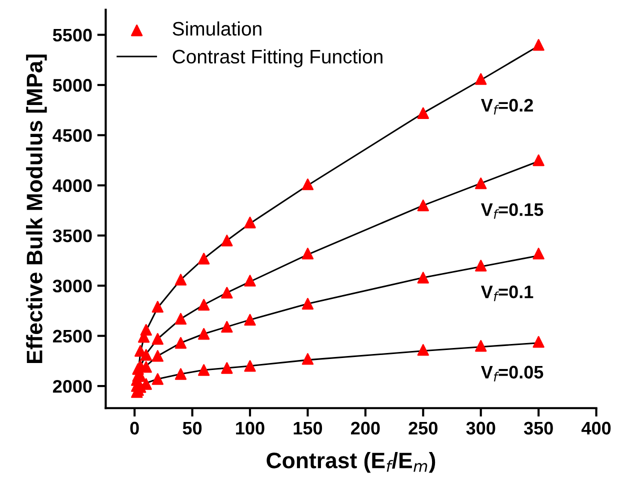 This screenshot has width=633, height=487. What do you see at coordinates (512, 374) in the screenshot?
I see `annotation: V$_{f}$=0.05` at bounding box center [512, 374].